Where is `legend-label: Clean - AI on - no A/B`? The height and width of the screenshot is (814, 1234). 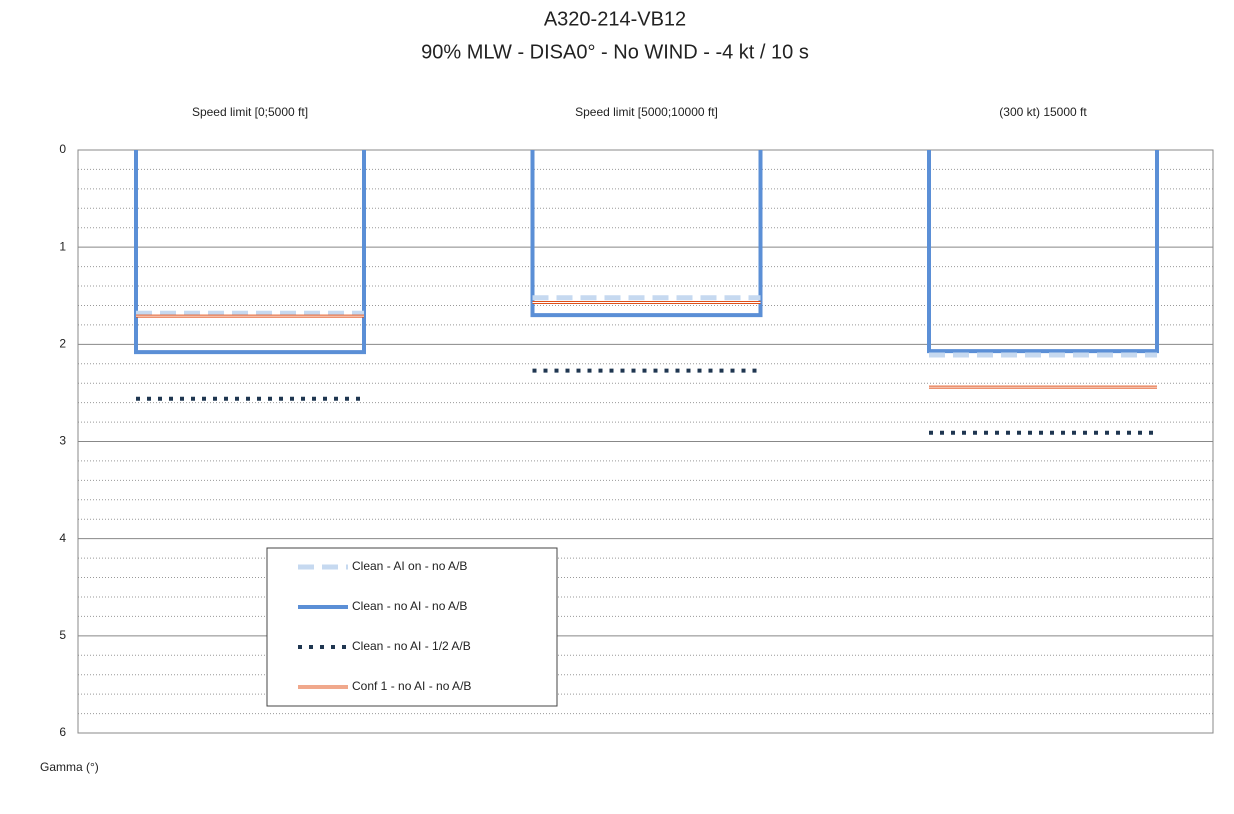
legend-label: Clean - AI on - no A/B is located at coordinates (409, 566).